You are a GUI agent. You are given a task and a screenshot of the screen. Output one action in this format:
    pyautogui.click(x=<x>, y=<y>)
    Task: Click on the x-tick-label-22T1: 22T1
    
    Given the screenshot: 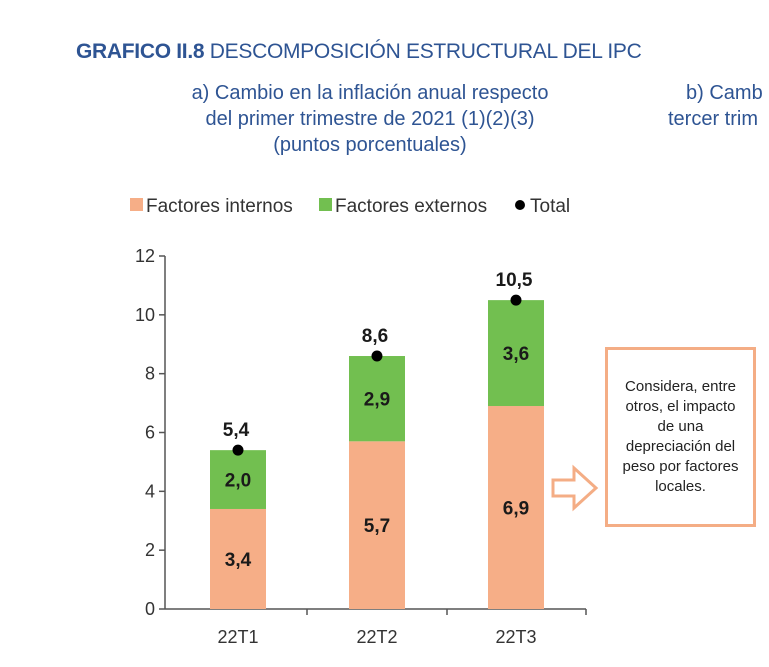 What is the action you would take?
    pyautogui.click(x=237, y=637)
    